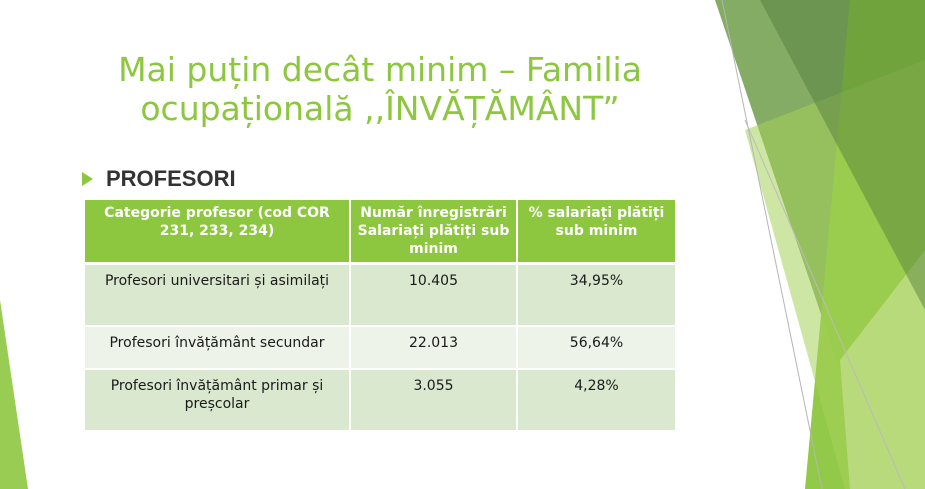 The height and width of the screenshot is (489, 925). What do you see at coordinates (434, 295) in the screenshot?
I see `table-cell-count: 10.405` at bounding box center [434, 295].